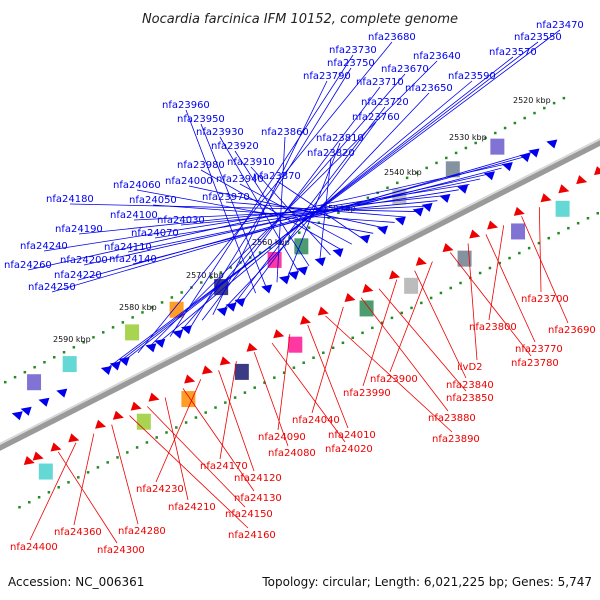  I want to click on reverse-gene-label: nfa23780, so click(535, 363).